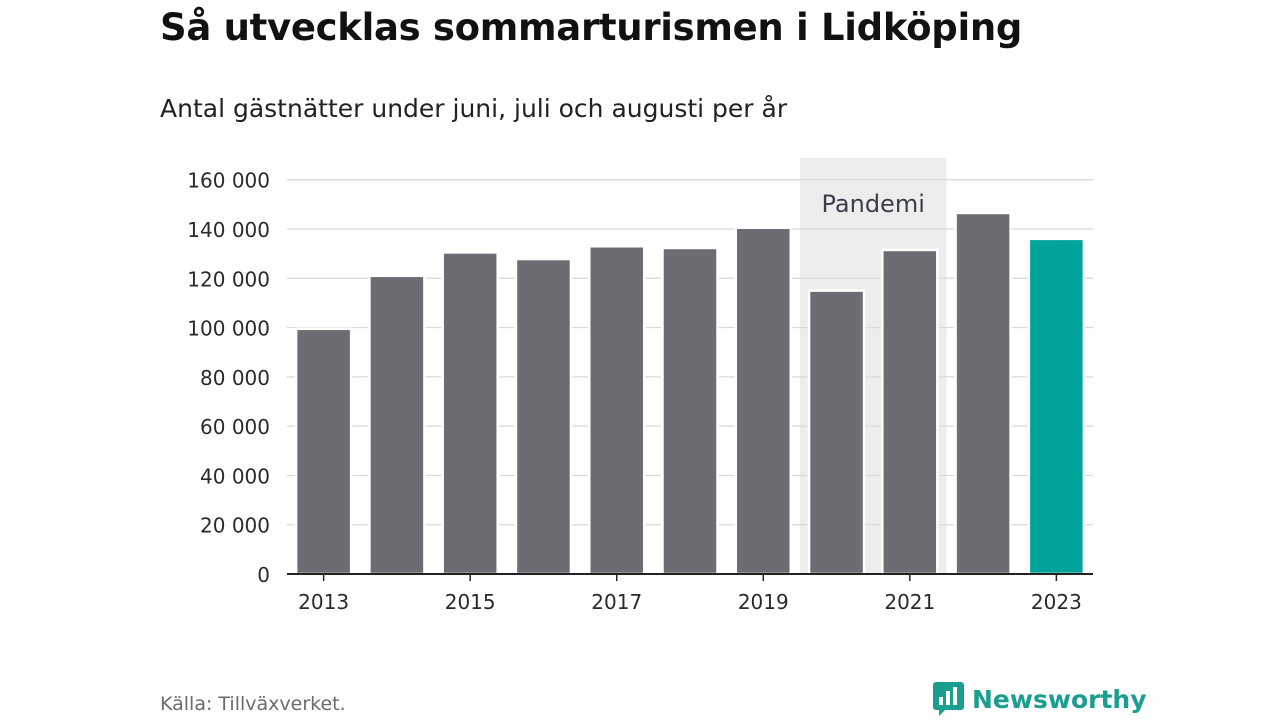 This screenshot has height=720, width=1280. I want to click on bar-highlight, so click(1056, 406).